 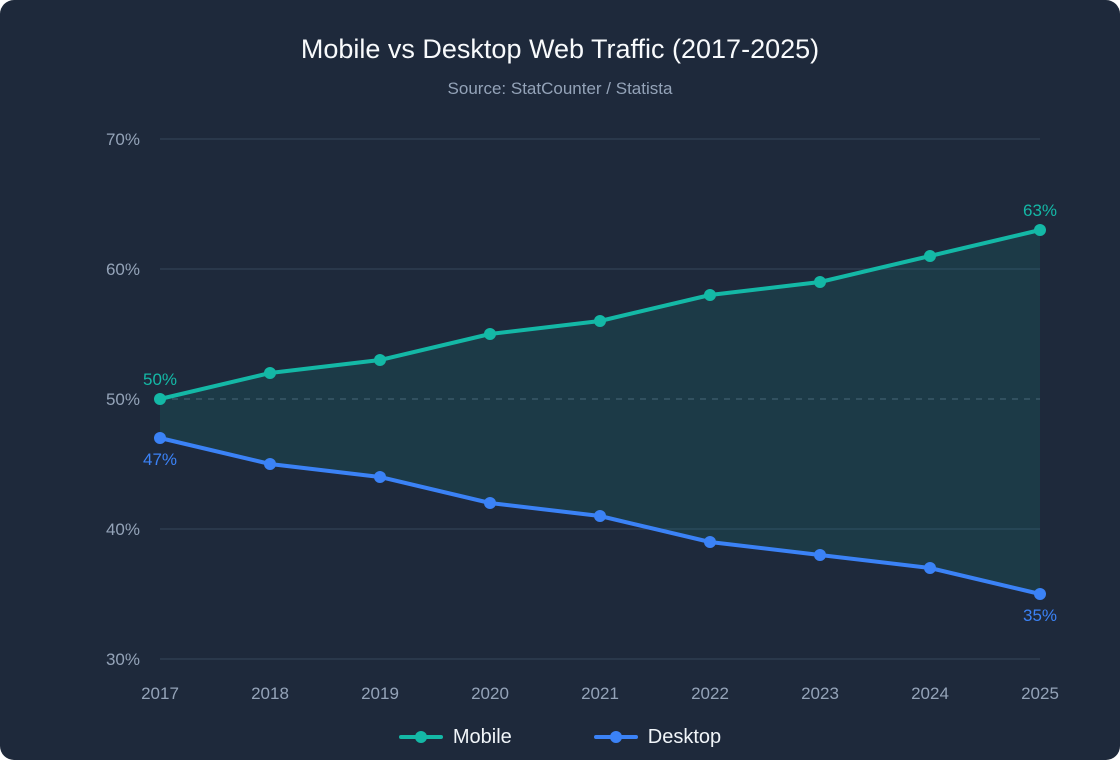 What do you see at coordinates (482, 736) in the screenshot?
I see `legend-label-mobile: Mobile` at bounding box center [482, 736].